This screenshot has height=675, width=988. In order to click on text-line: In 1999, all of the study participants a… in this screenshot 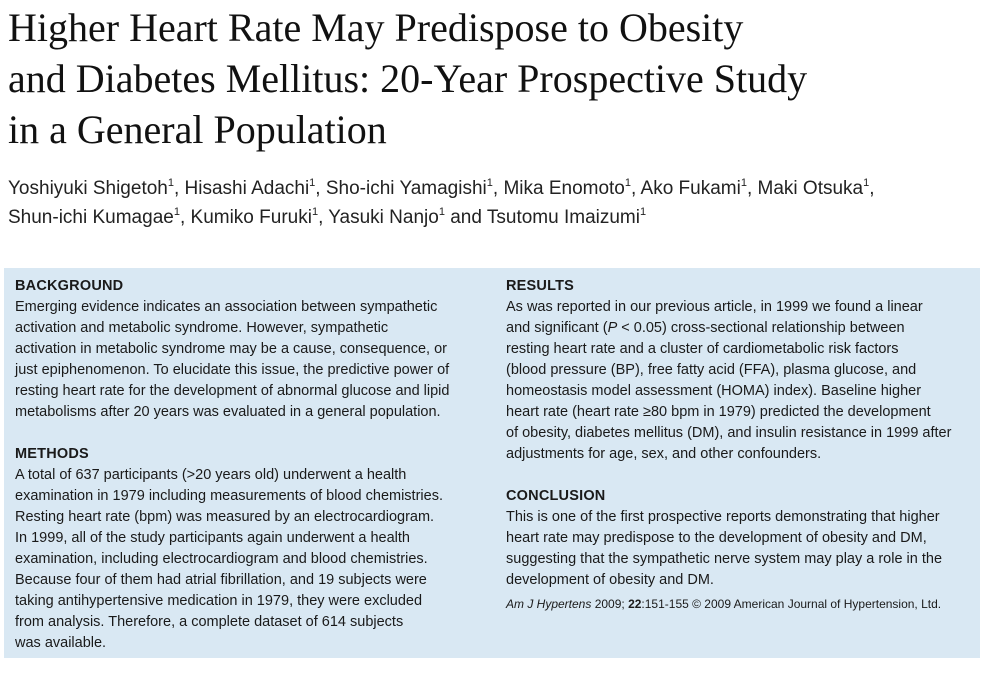, I will do `click(212, 538)`.